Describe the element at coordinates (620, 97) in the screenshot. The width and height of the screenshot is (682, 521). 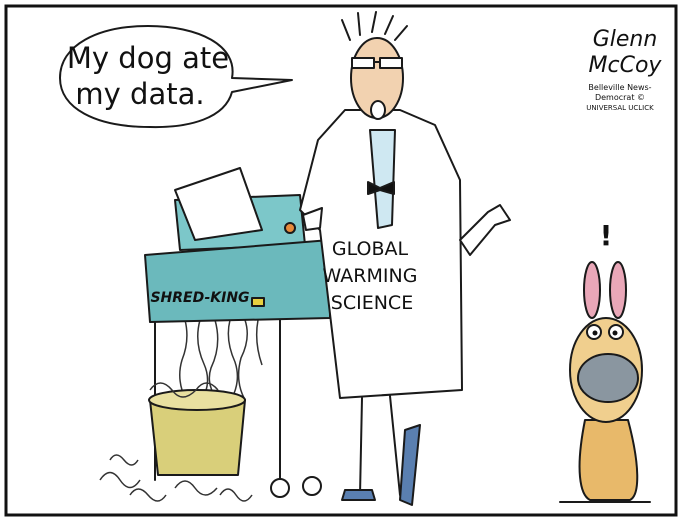
I see `signature-line: Democrat ©` at that location.